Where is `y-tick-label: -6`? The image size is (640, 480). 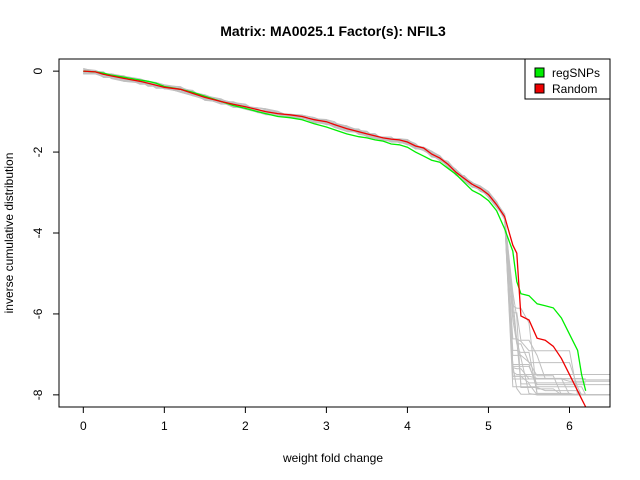
y-tick-label: -6 is located at coordinates (38, 313).